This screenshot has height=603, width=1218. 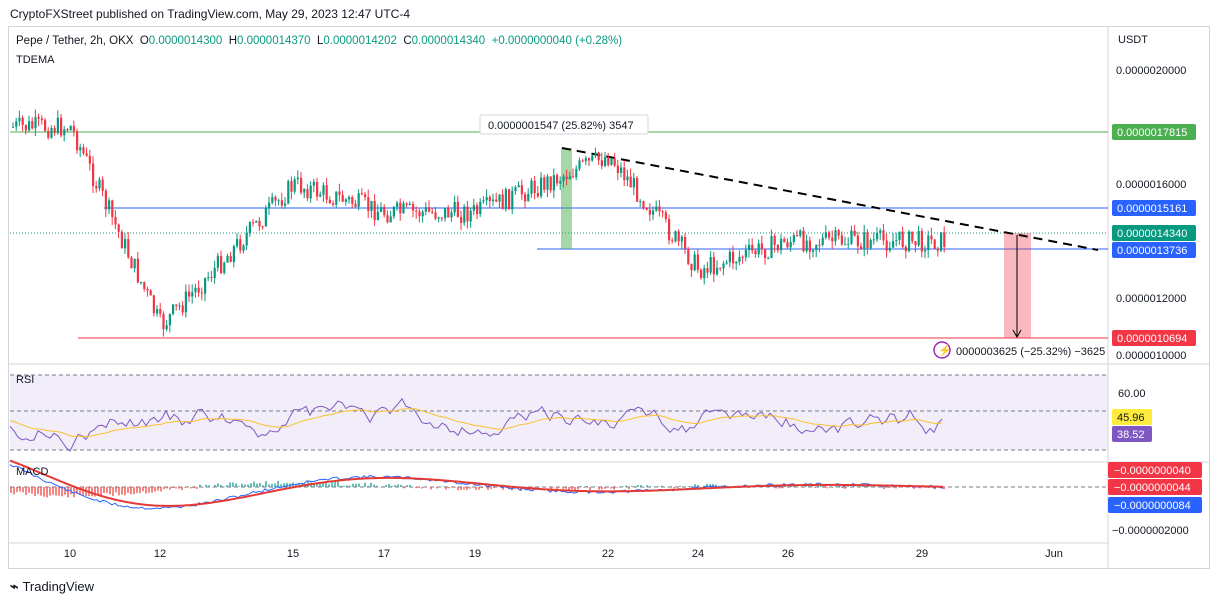 I want to click on measure-up-box, so click(x=566, y=198).